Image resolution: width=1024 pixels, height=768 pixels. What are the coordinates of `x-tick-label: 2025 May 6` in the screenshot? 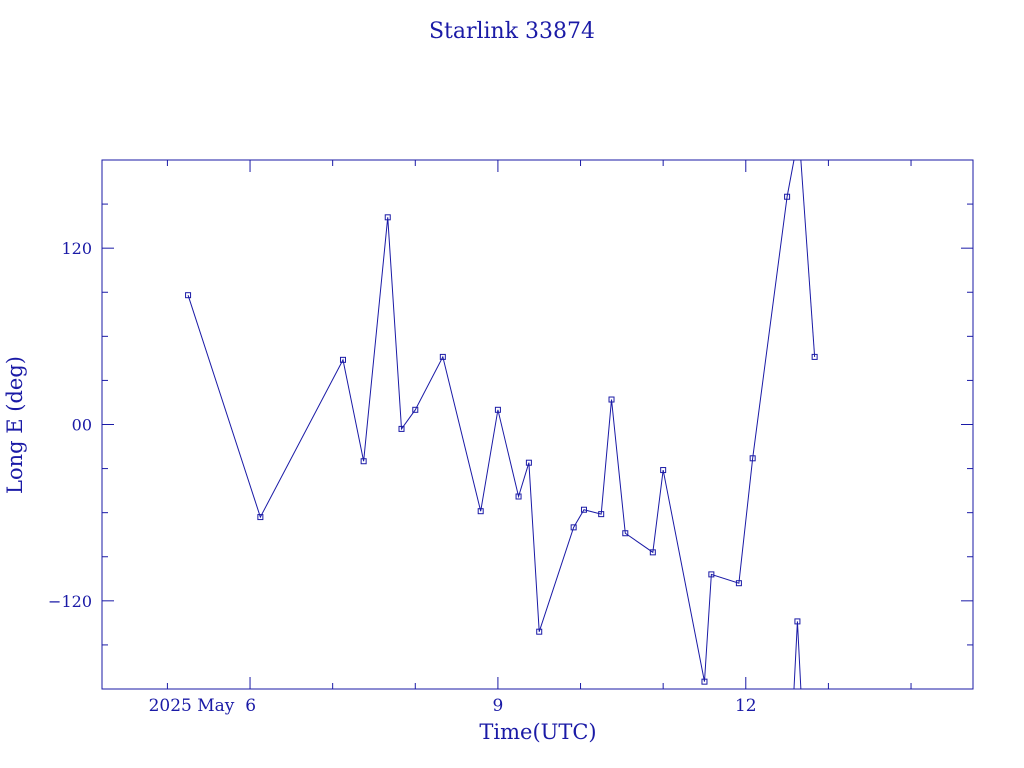 It's located at (202, 706).